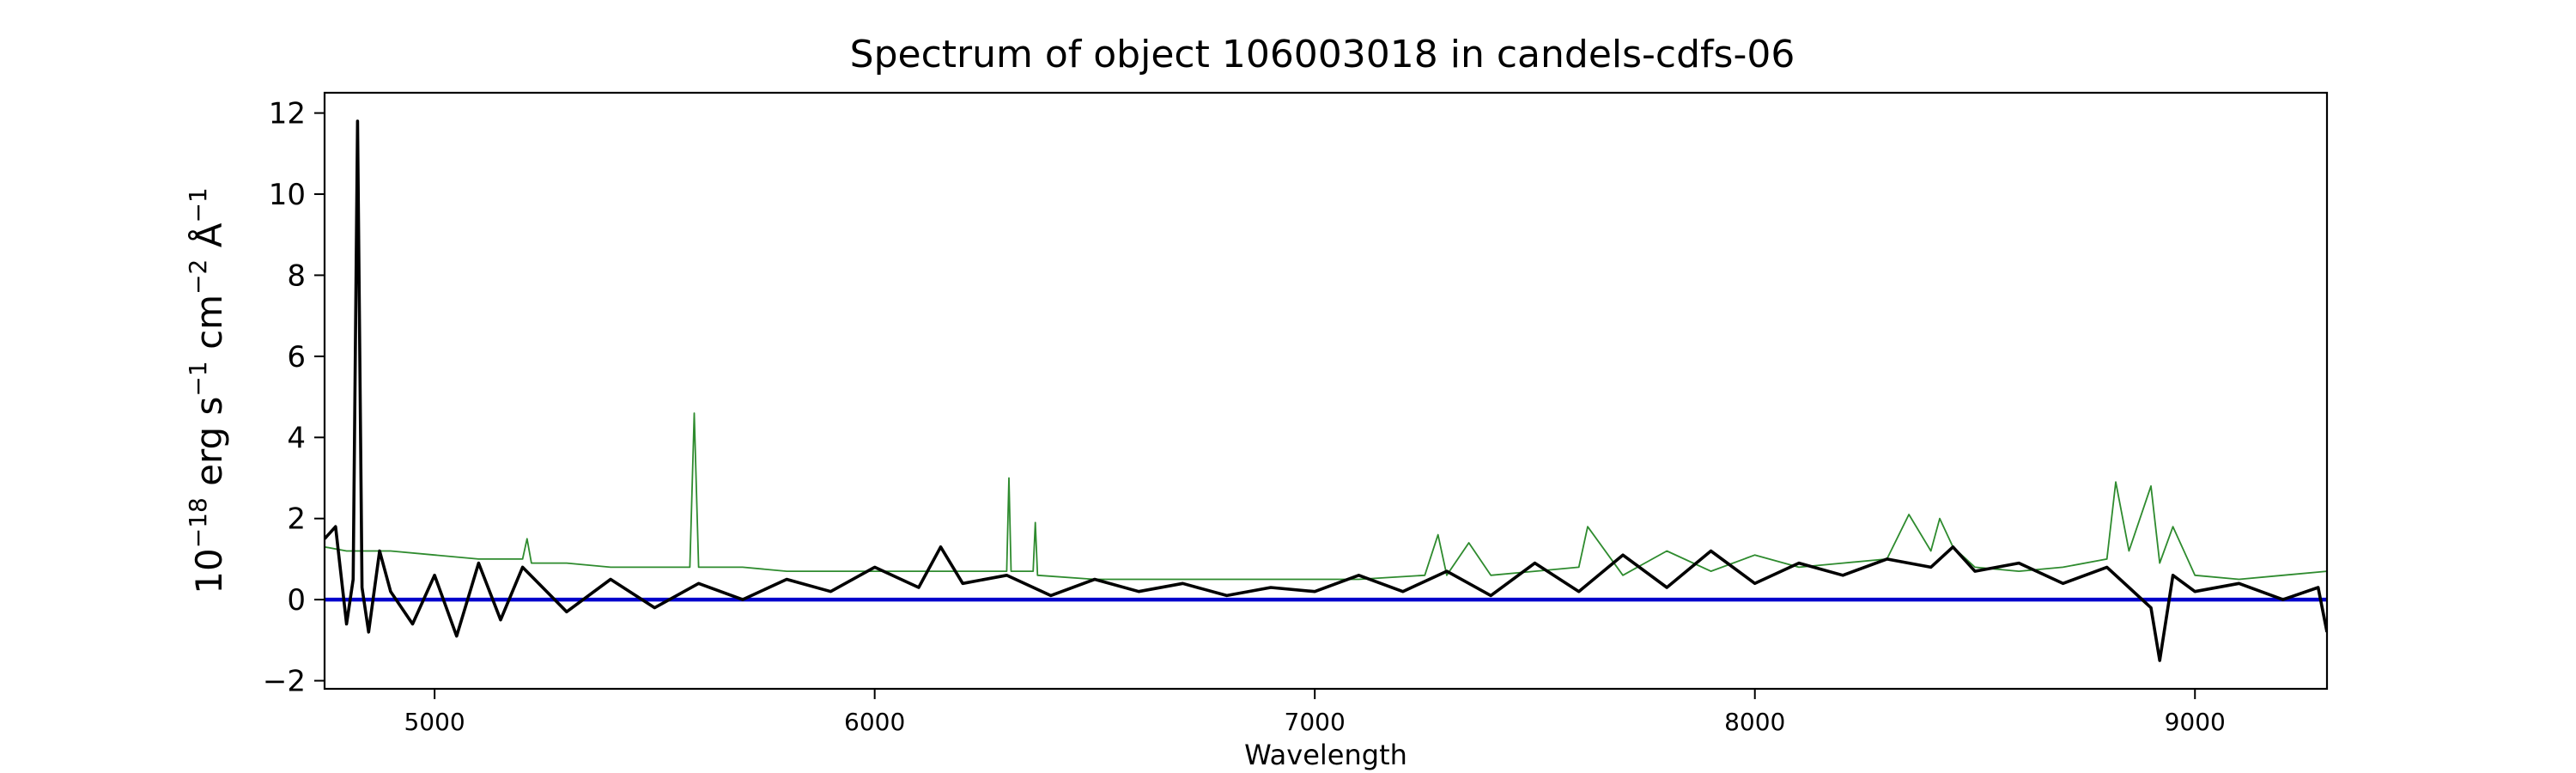  What do you see at coordinates (198, 522) in the screenshot?
I see `y-label-exp: −18` at bounding box center [198, 522].